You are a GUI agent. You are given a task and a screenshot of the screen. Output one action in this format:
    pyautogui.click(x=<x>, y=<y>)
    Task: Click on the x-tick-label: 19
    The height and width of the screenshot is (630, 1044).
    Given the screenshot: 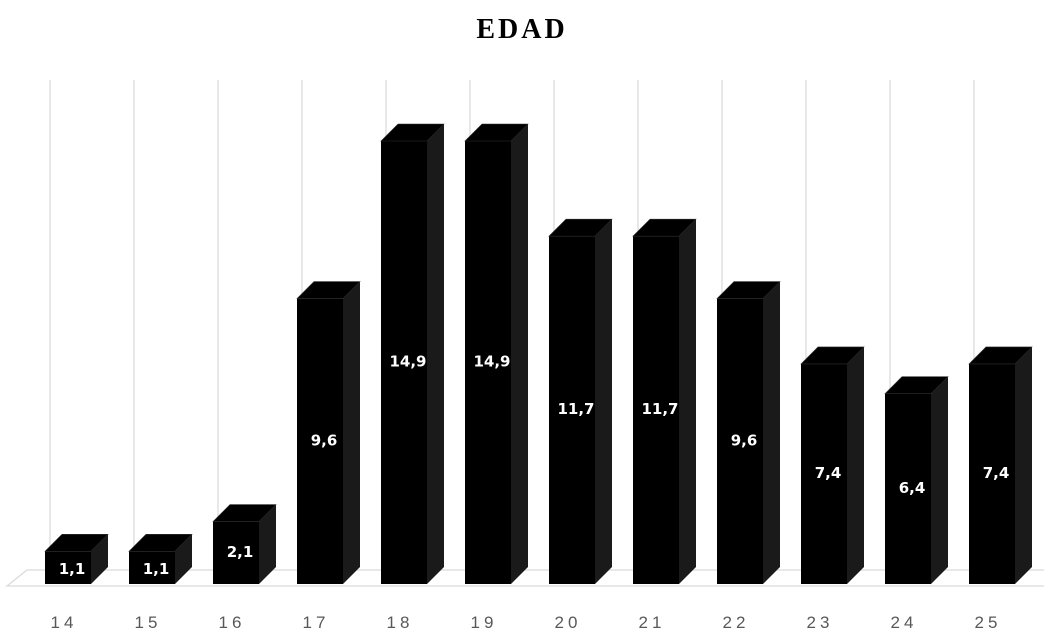 What is the action you would take?
    pyautogui.click(x=484, y=621)
    